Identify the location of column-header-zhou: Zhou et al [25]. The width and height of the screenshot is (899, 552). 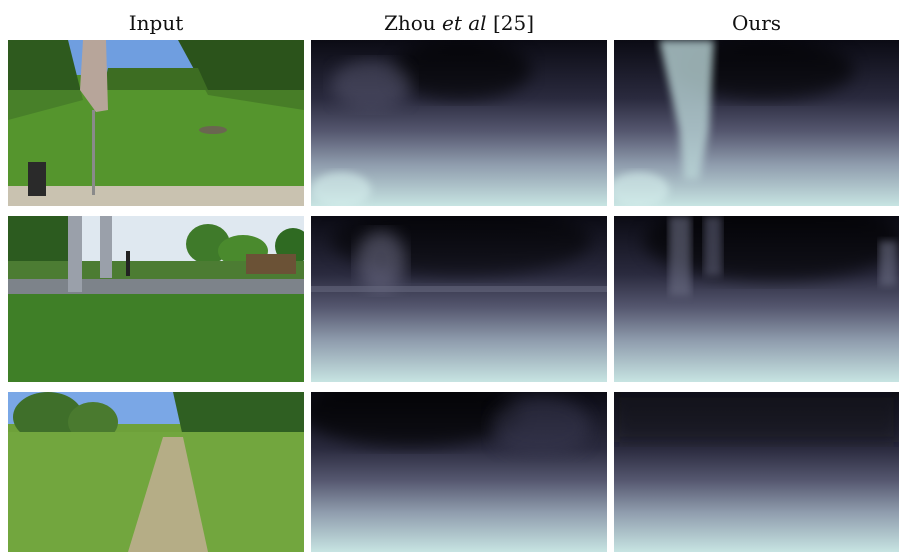
(459, 23).